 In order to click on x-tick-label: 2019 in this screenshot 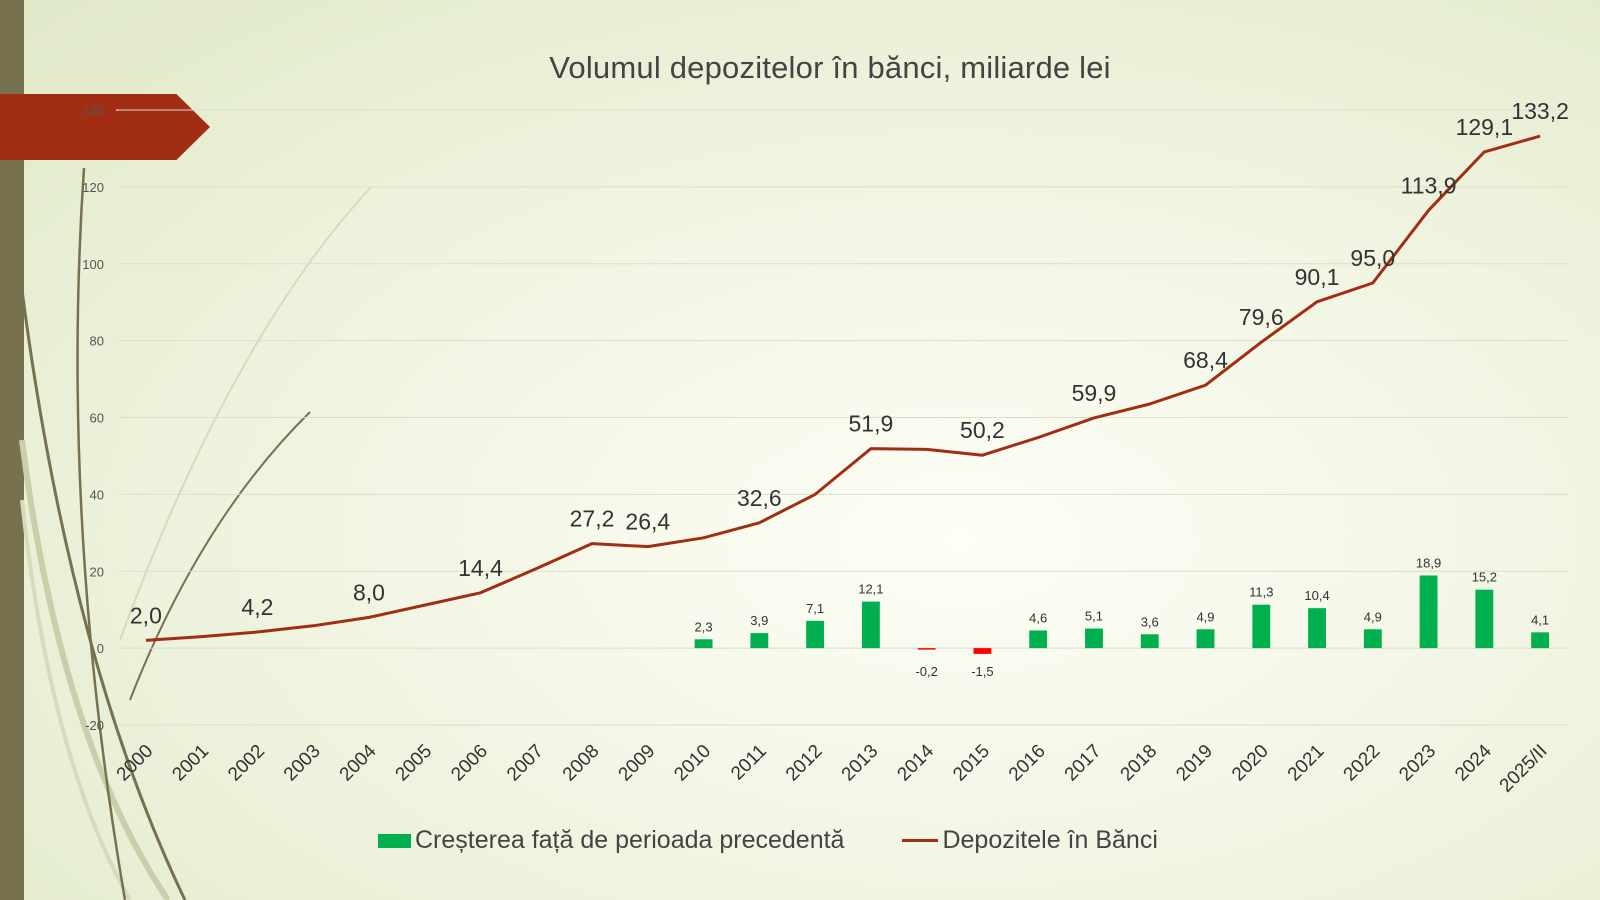, I will do `click(1194, 763)`.